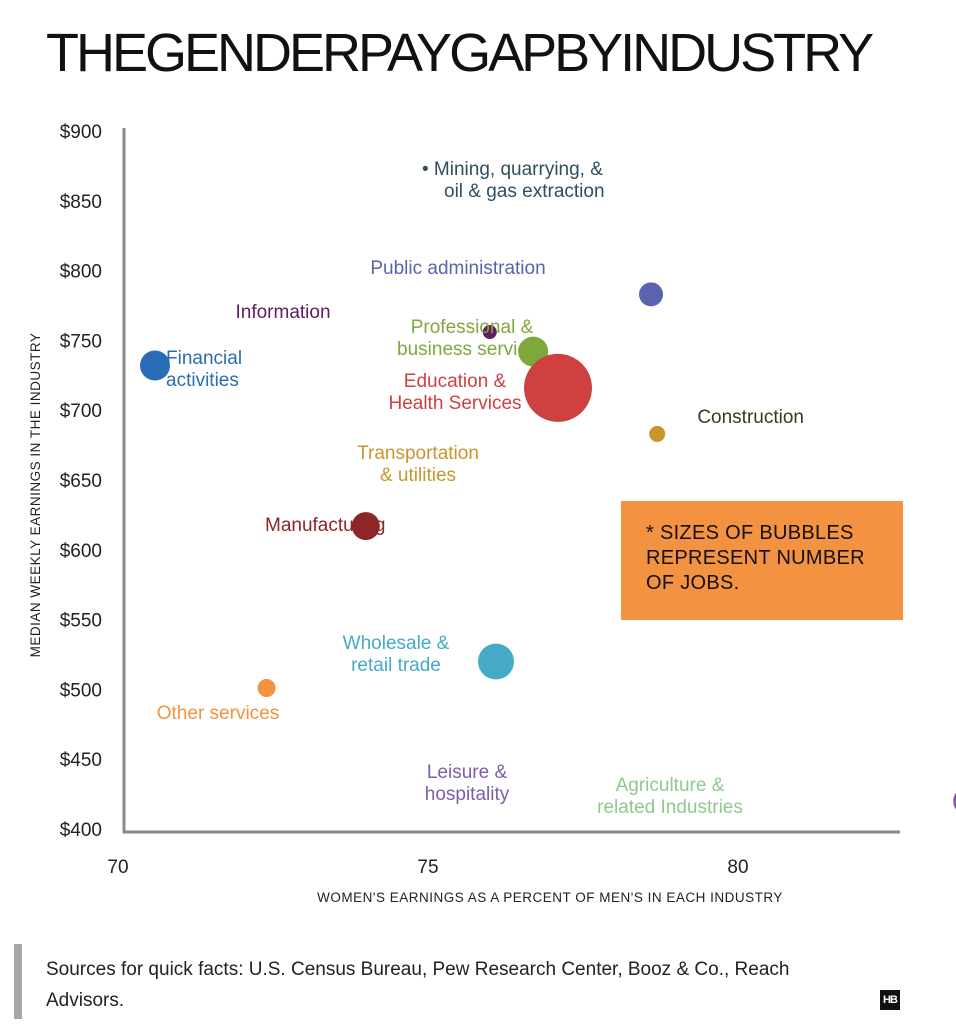  I want to click on point-label: Information, so click(282, 312).